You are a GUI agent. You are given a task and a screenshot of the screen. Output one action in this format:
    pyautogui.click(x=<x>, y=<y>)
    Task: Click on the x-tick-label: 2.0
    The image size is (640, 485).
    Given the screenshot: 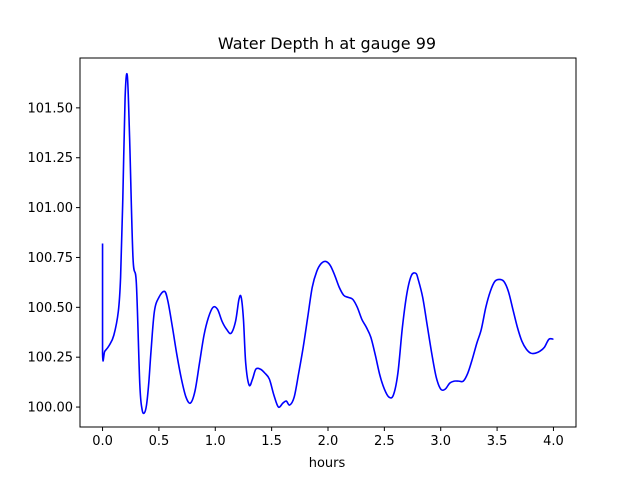 What is the action you would take?
    pyautogui.click(x=328, y=441)
    